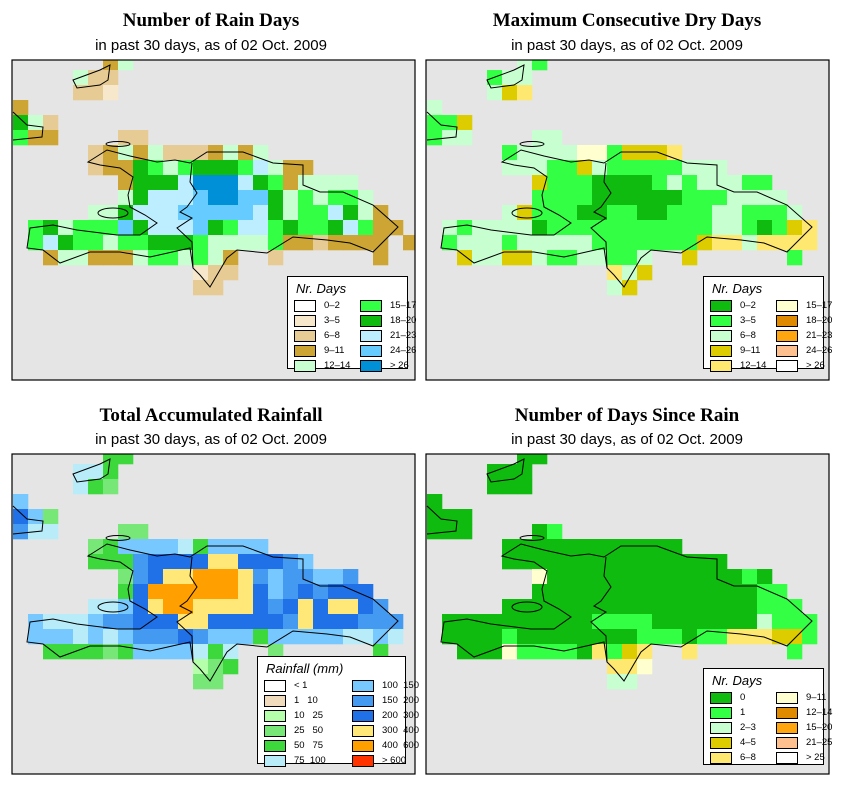  What do you see at coordinates (627, 439) in the screenshot?
I see `panel-4-subtitle: in past 30 days, as of 02 Oct. 2009` at bounding box center [627, 439].